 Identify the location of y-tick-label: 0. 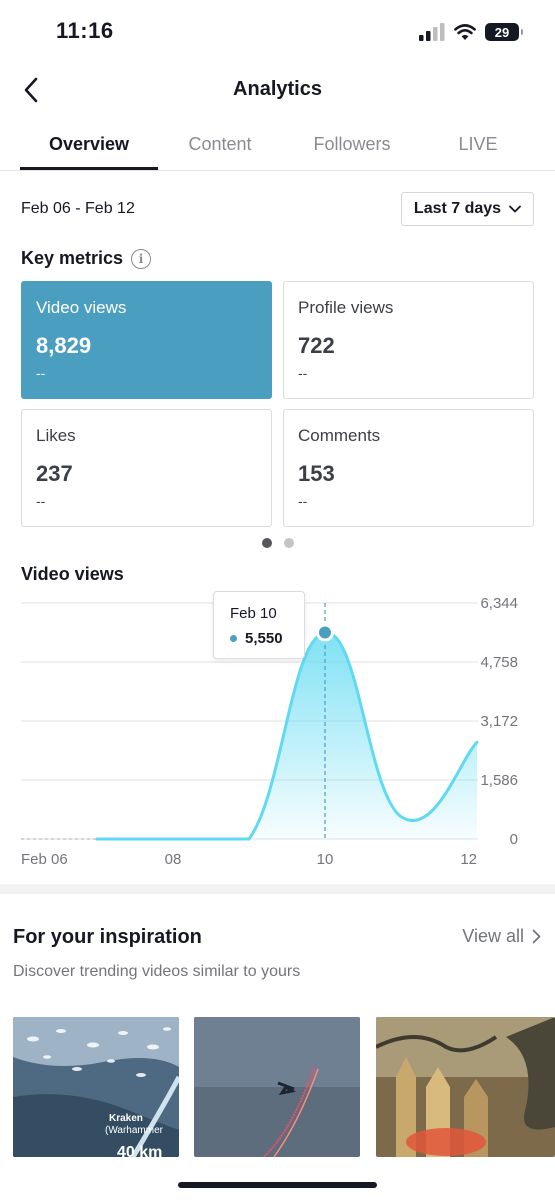
(514, 839).